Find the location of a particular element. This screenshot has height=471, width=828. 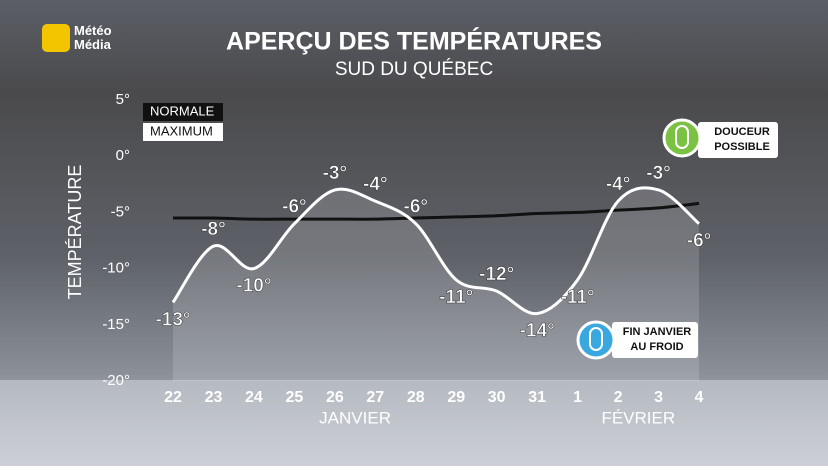

x-tick-label: 4 is located at coordinates (699, 397).